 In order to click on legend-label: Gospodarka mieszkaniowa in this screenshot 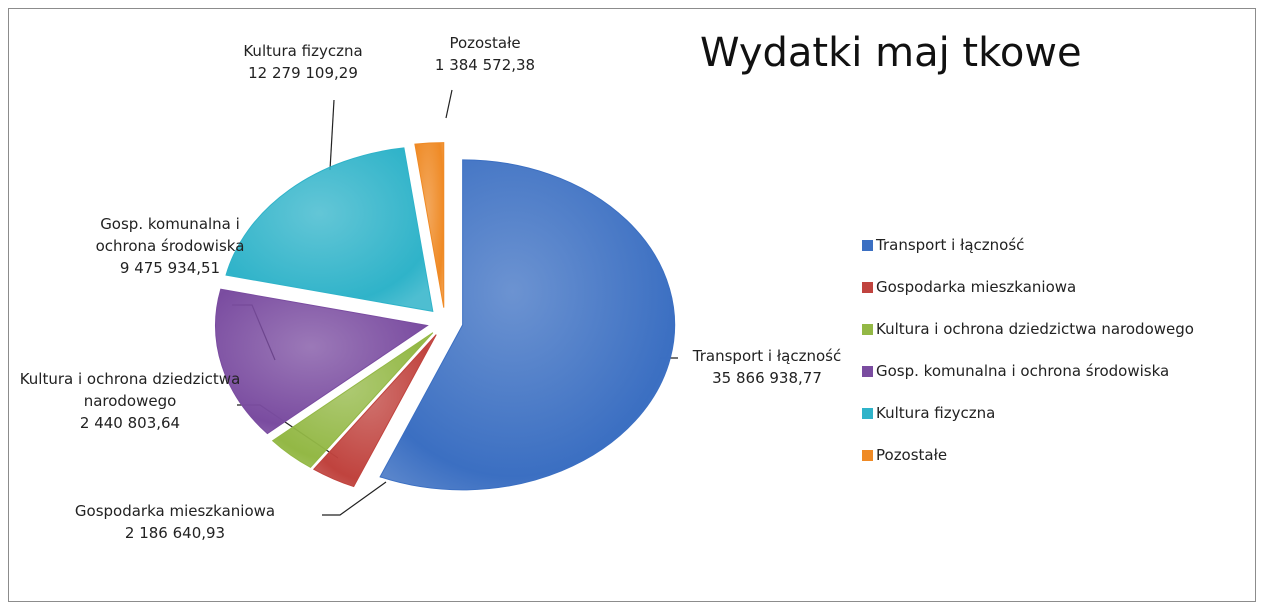, I will do `click(976, 287)`.